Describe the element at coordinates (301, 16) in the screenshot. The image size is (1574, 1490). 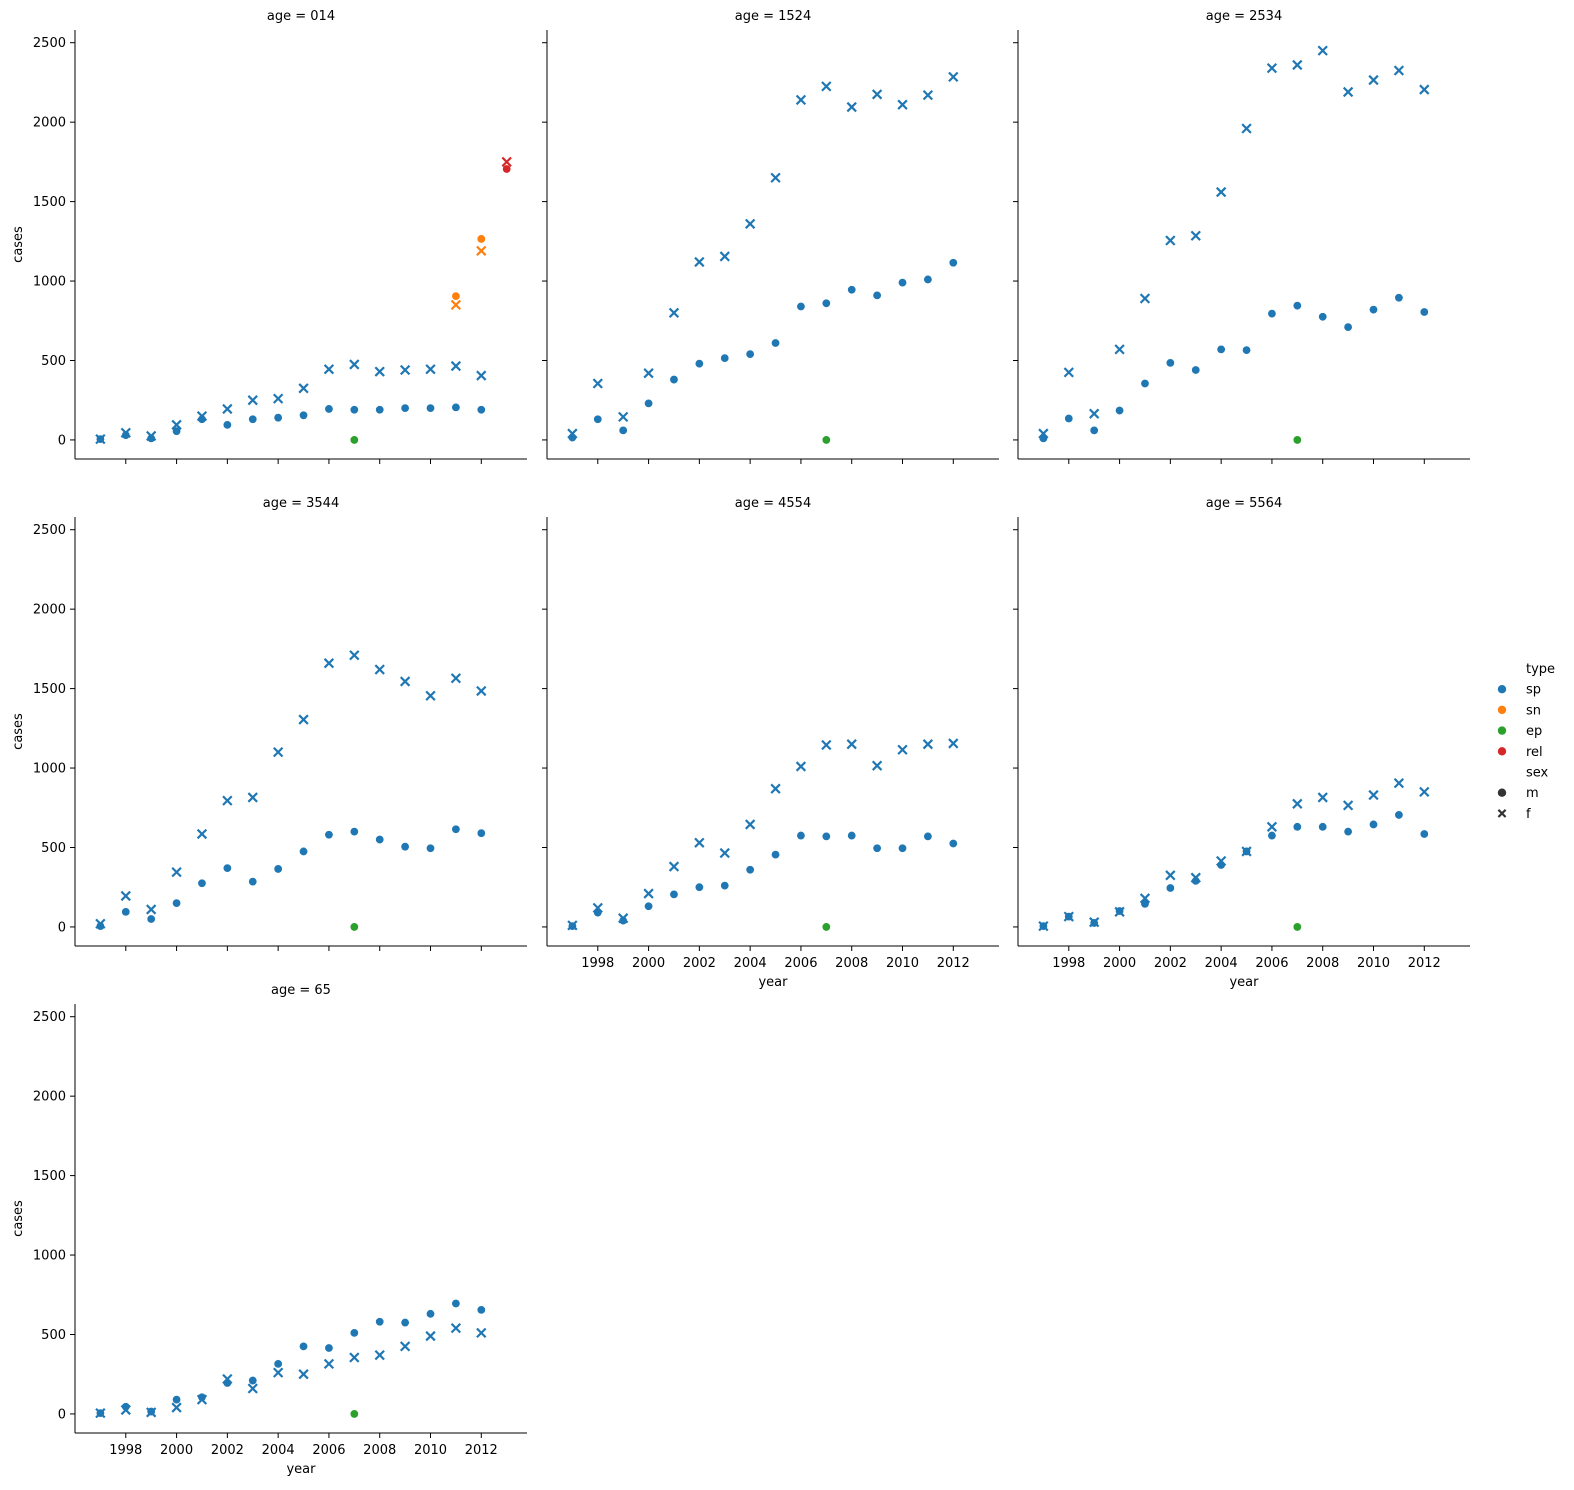
I see `facet-title: age = 014` at that location.